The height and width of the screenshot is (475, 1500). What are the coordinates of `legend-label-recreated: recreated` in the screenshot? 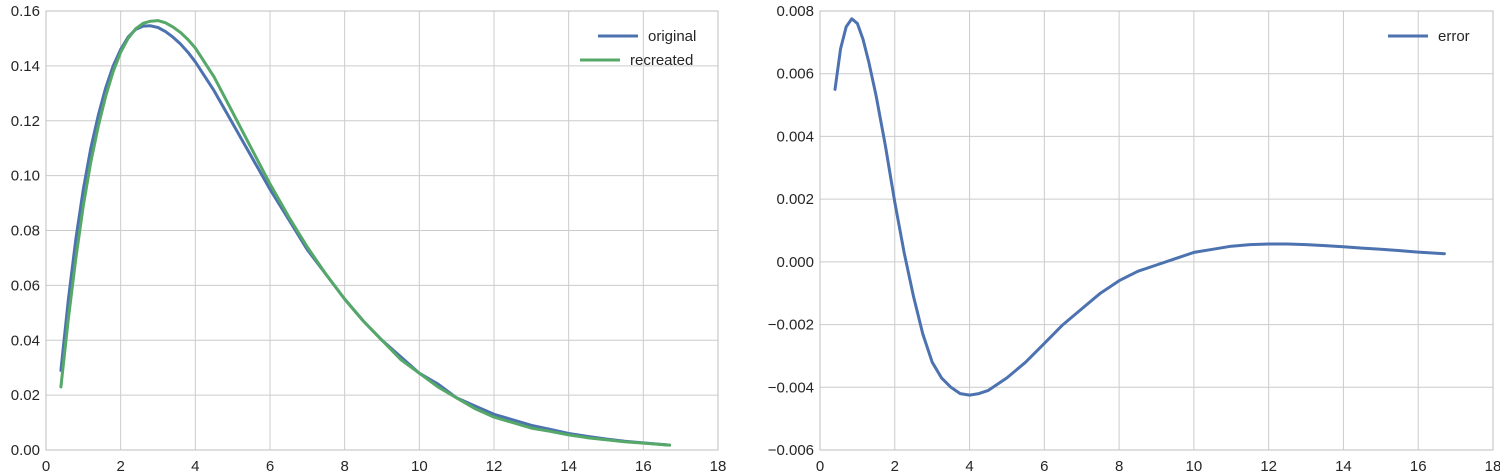 It's located at (661, 60).